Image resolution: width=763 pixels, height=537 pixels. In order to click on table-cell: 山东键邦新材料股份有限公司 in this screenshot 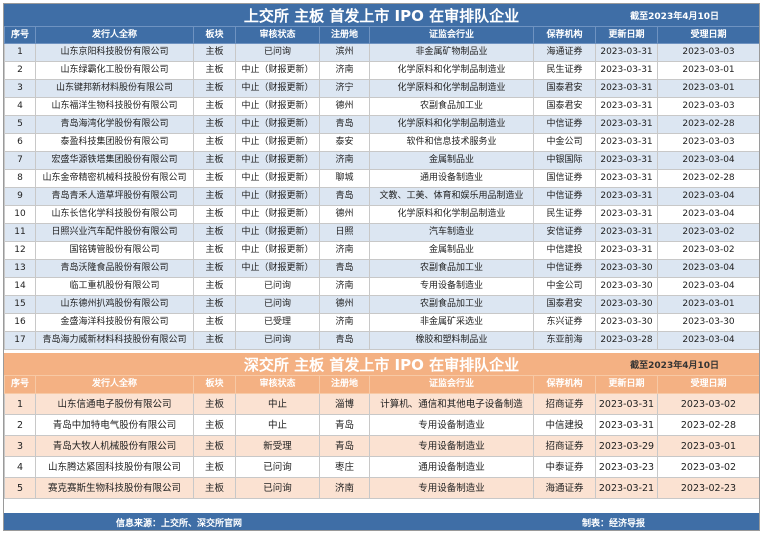, I will do `click(114, 88)`.